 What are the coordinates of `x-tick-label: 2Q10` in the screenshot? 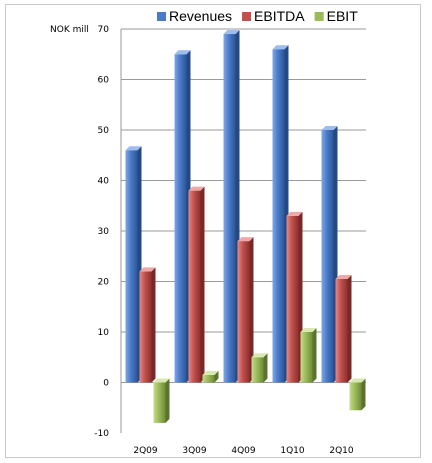 It's located at (341, 451).